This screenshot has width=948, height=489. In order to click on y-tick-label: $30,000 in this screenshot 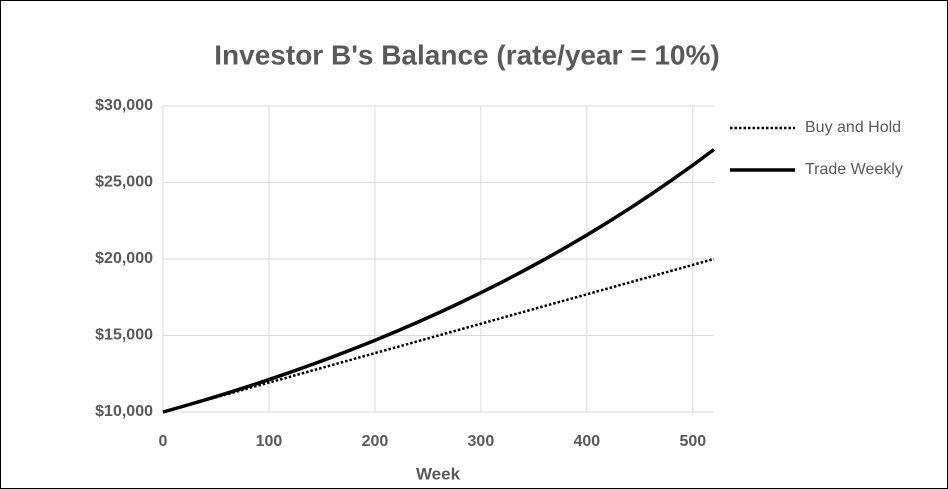, I will do `click(124, 105)`.